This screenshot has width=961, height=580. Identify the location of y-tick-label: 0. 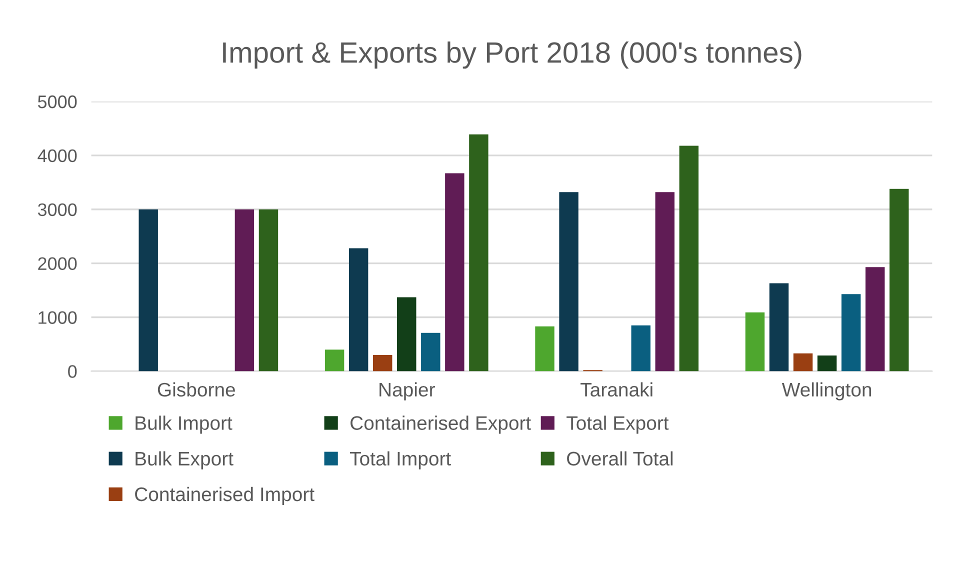
(72, 371).